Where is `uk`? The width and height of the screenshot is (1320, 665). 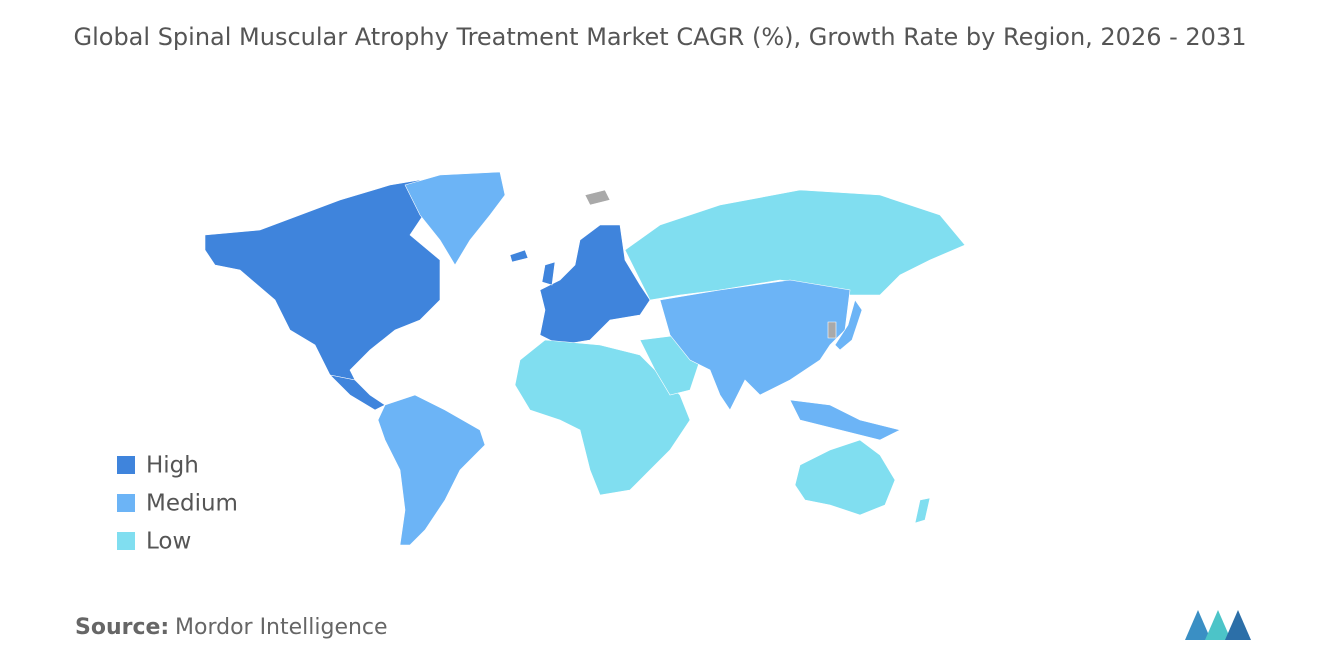
uk is located at coordinates (548, 273).